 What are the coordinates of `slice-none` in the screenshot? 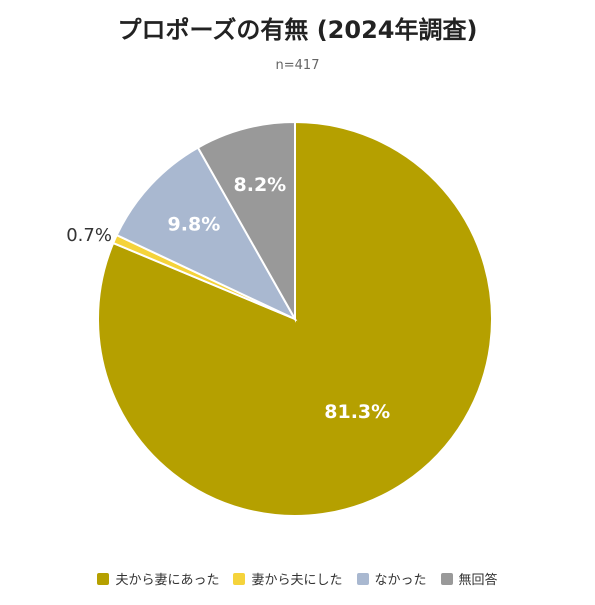 It's located at (206, 234).